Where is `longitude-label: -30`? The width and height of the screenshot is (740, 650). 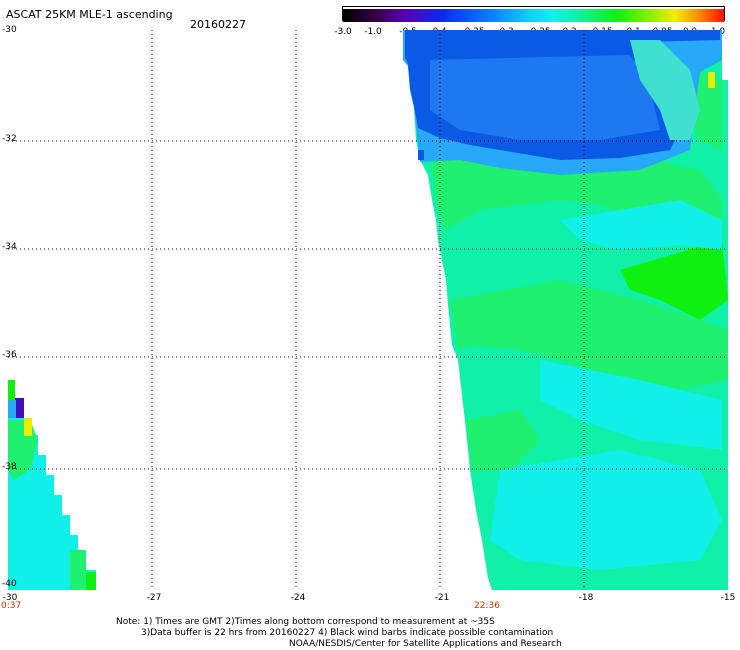 longitude-label: -30 is located at coordinates (10, 598).